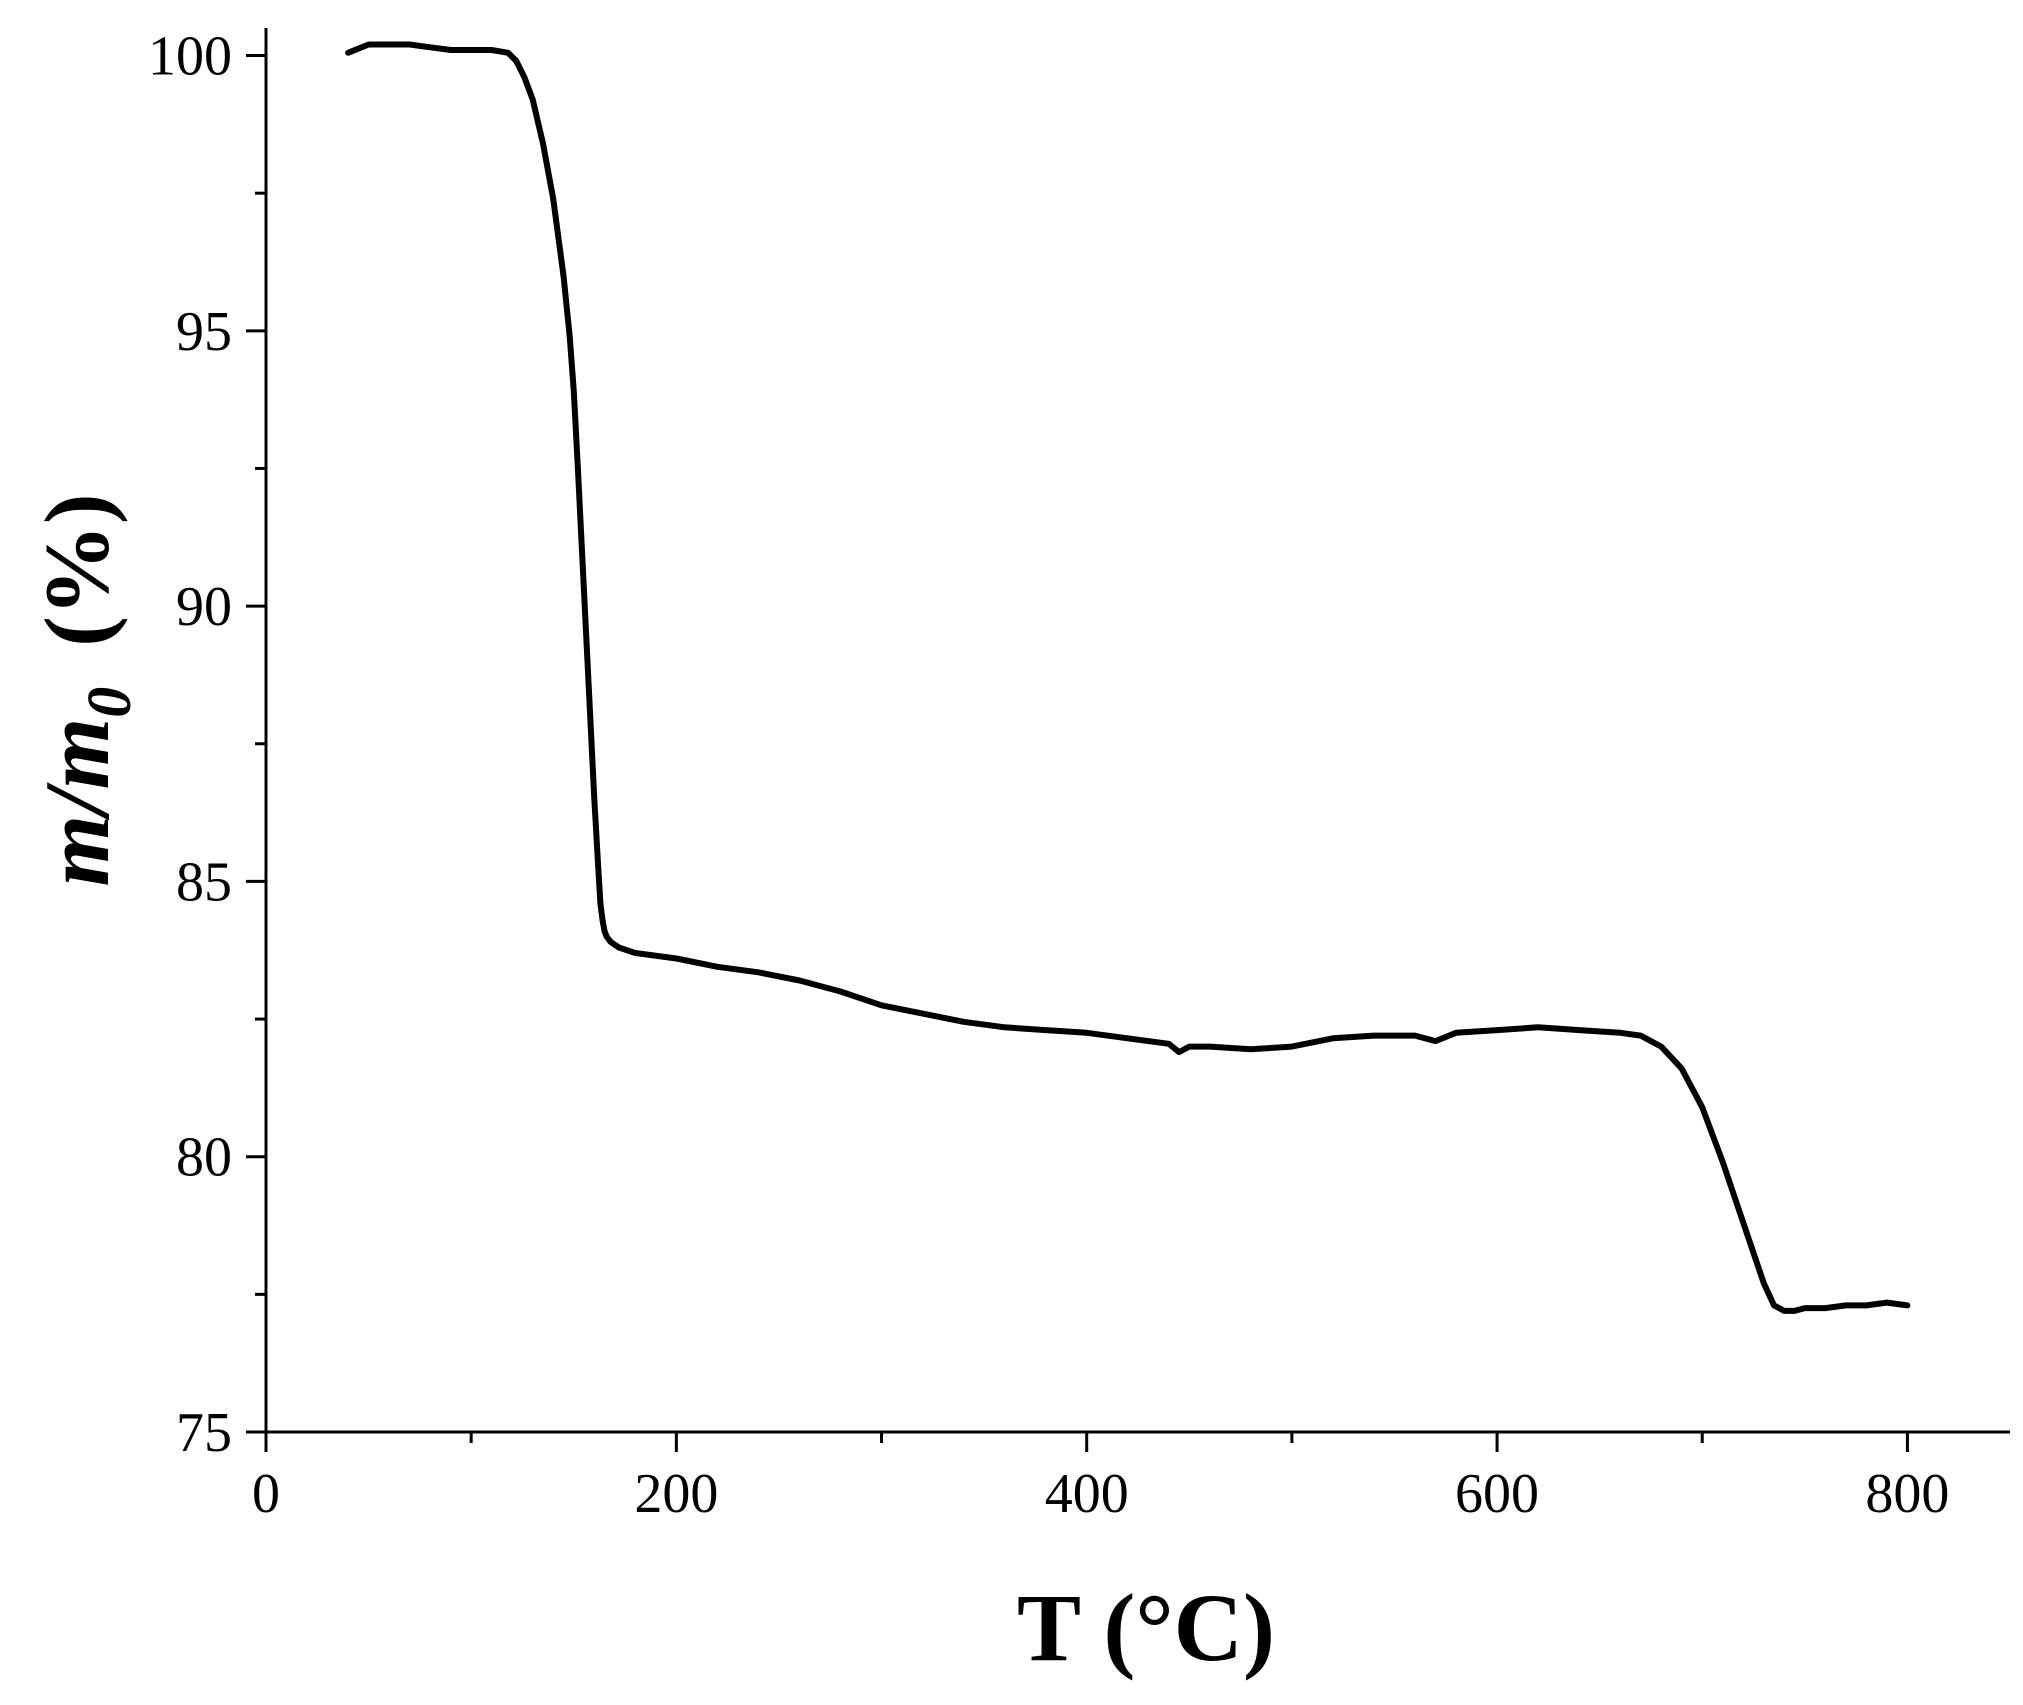  Describe the element at coordinates (110, 702) in the screenshot. I see `y-axis-title-subscript: 0` at that location.